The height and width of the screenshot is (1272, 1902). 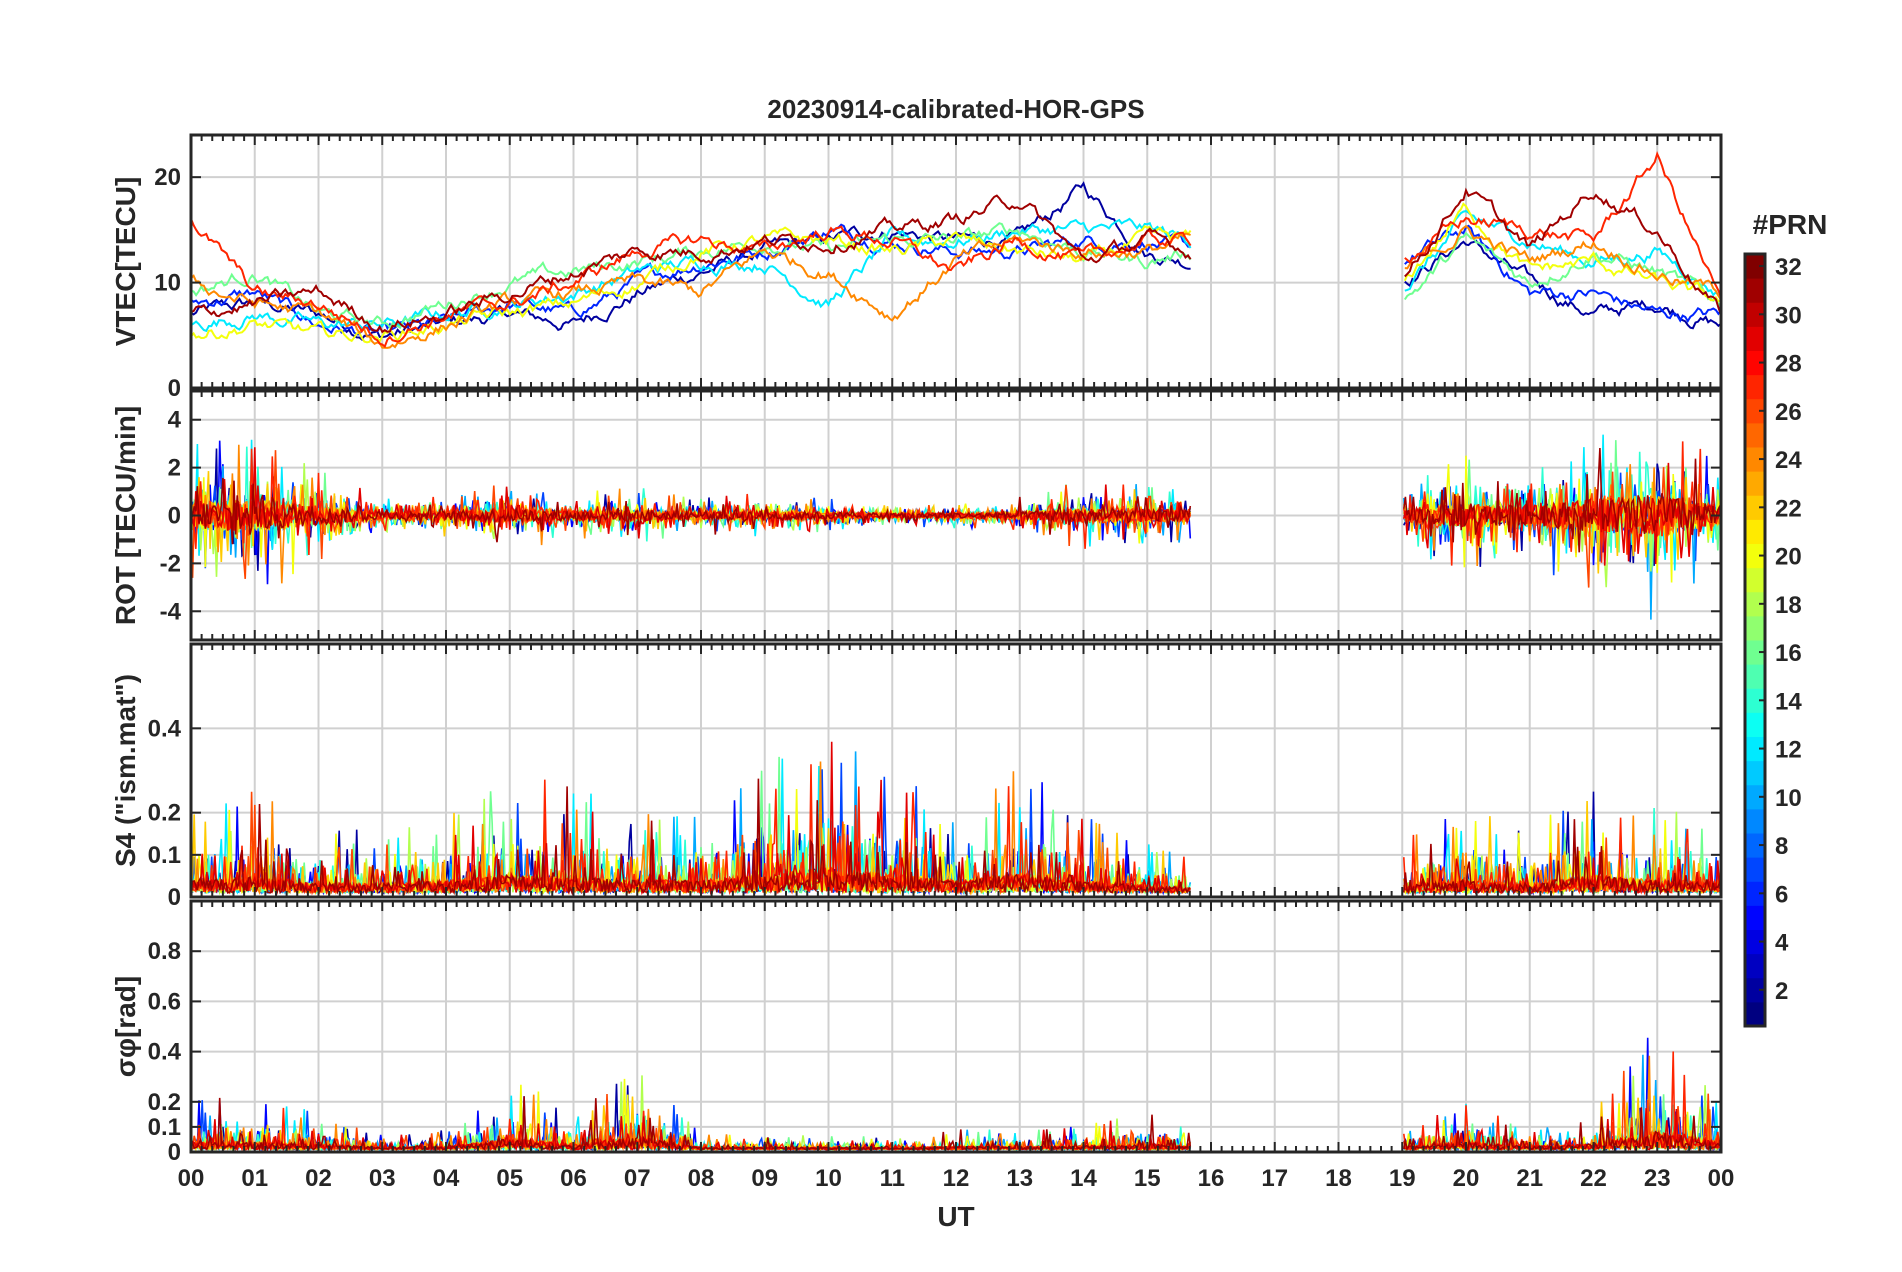 I want to click on y-tick-label: 0.8, so click(x=164, y=951).